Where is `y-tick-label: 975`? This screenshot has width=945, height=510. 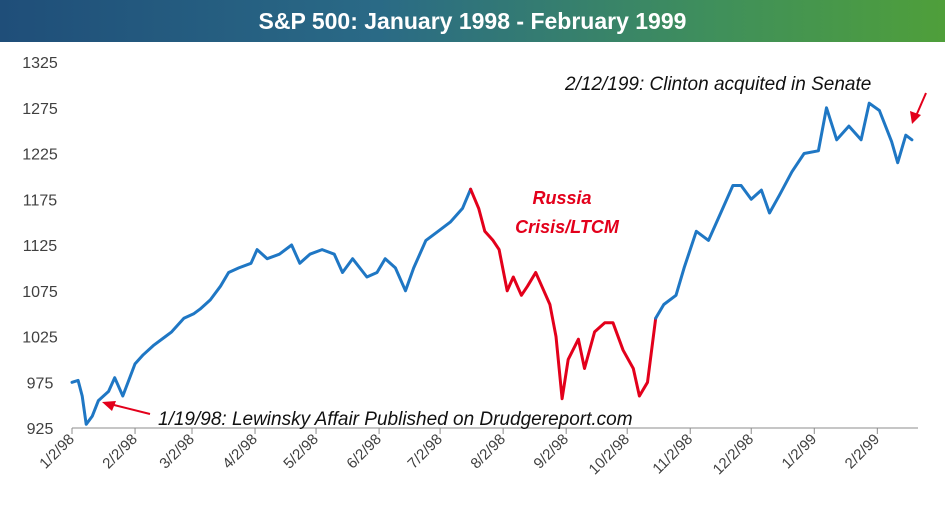
y-tick-label: 975 is located at coordinates (40, 383).